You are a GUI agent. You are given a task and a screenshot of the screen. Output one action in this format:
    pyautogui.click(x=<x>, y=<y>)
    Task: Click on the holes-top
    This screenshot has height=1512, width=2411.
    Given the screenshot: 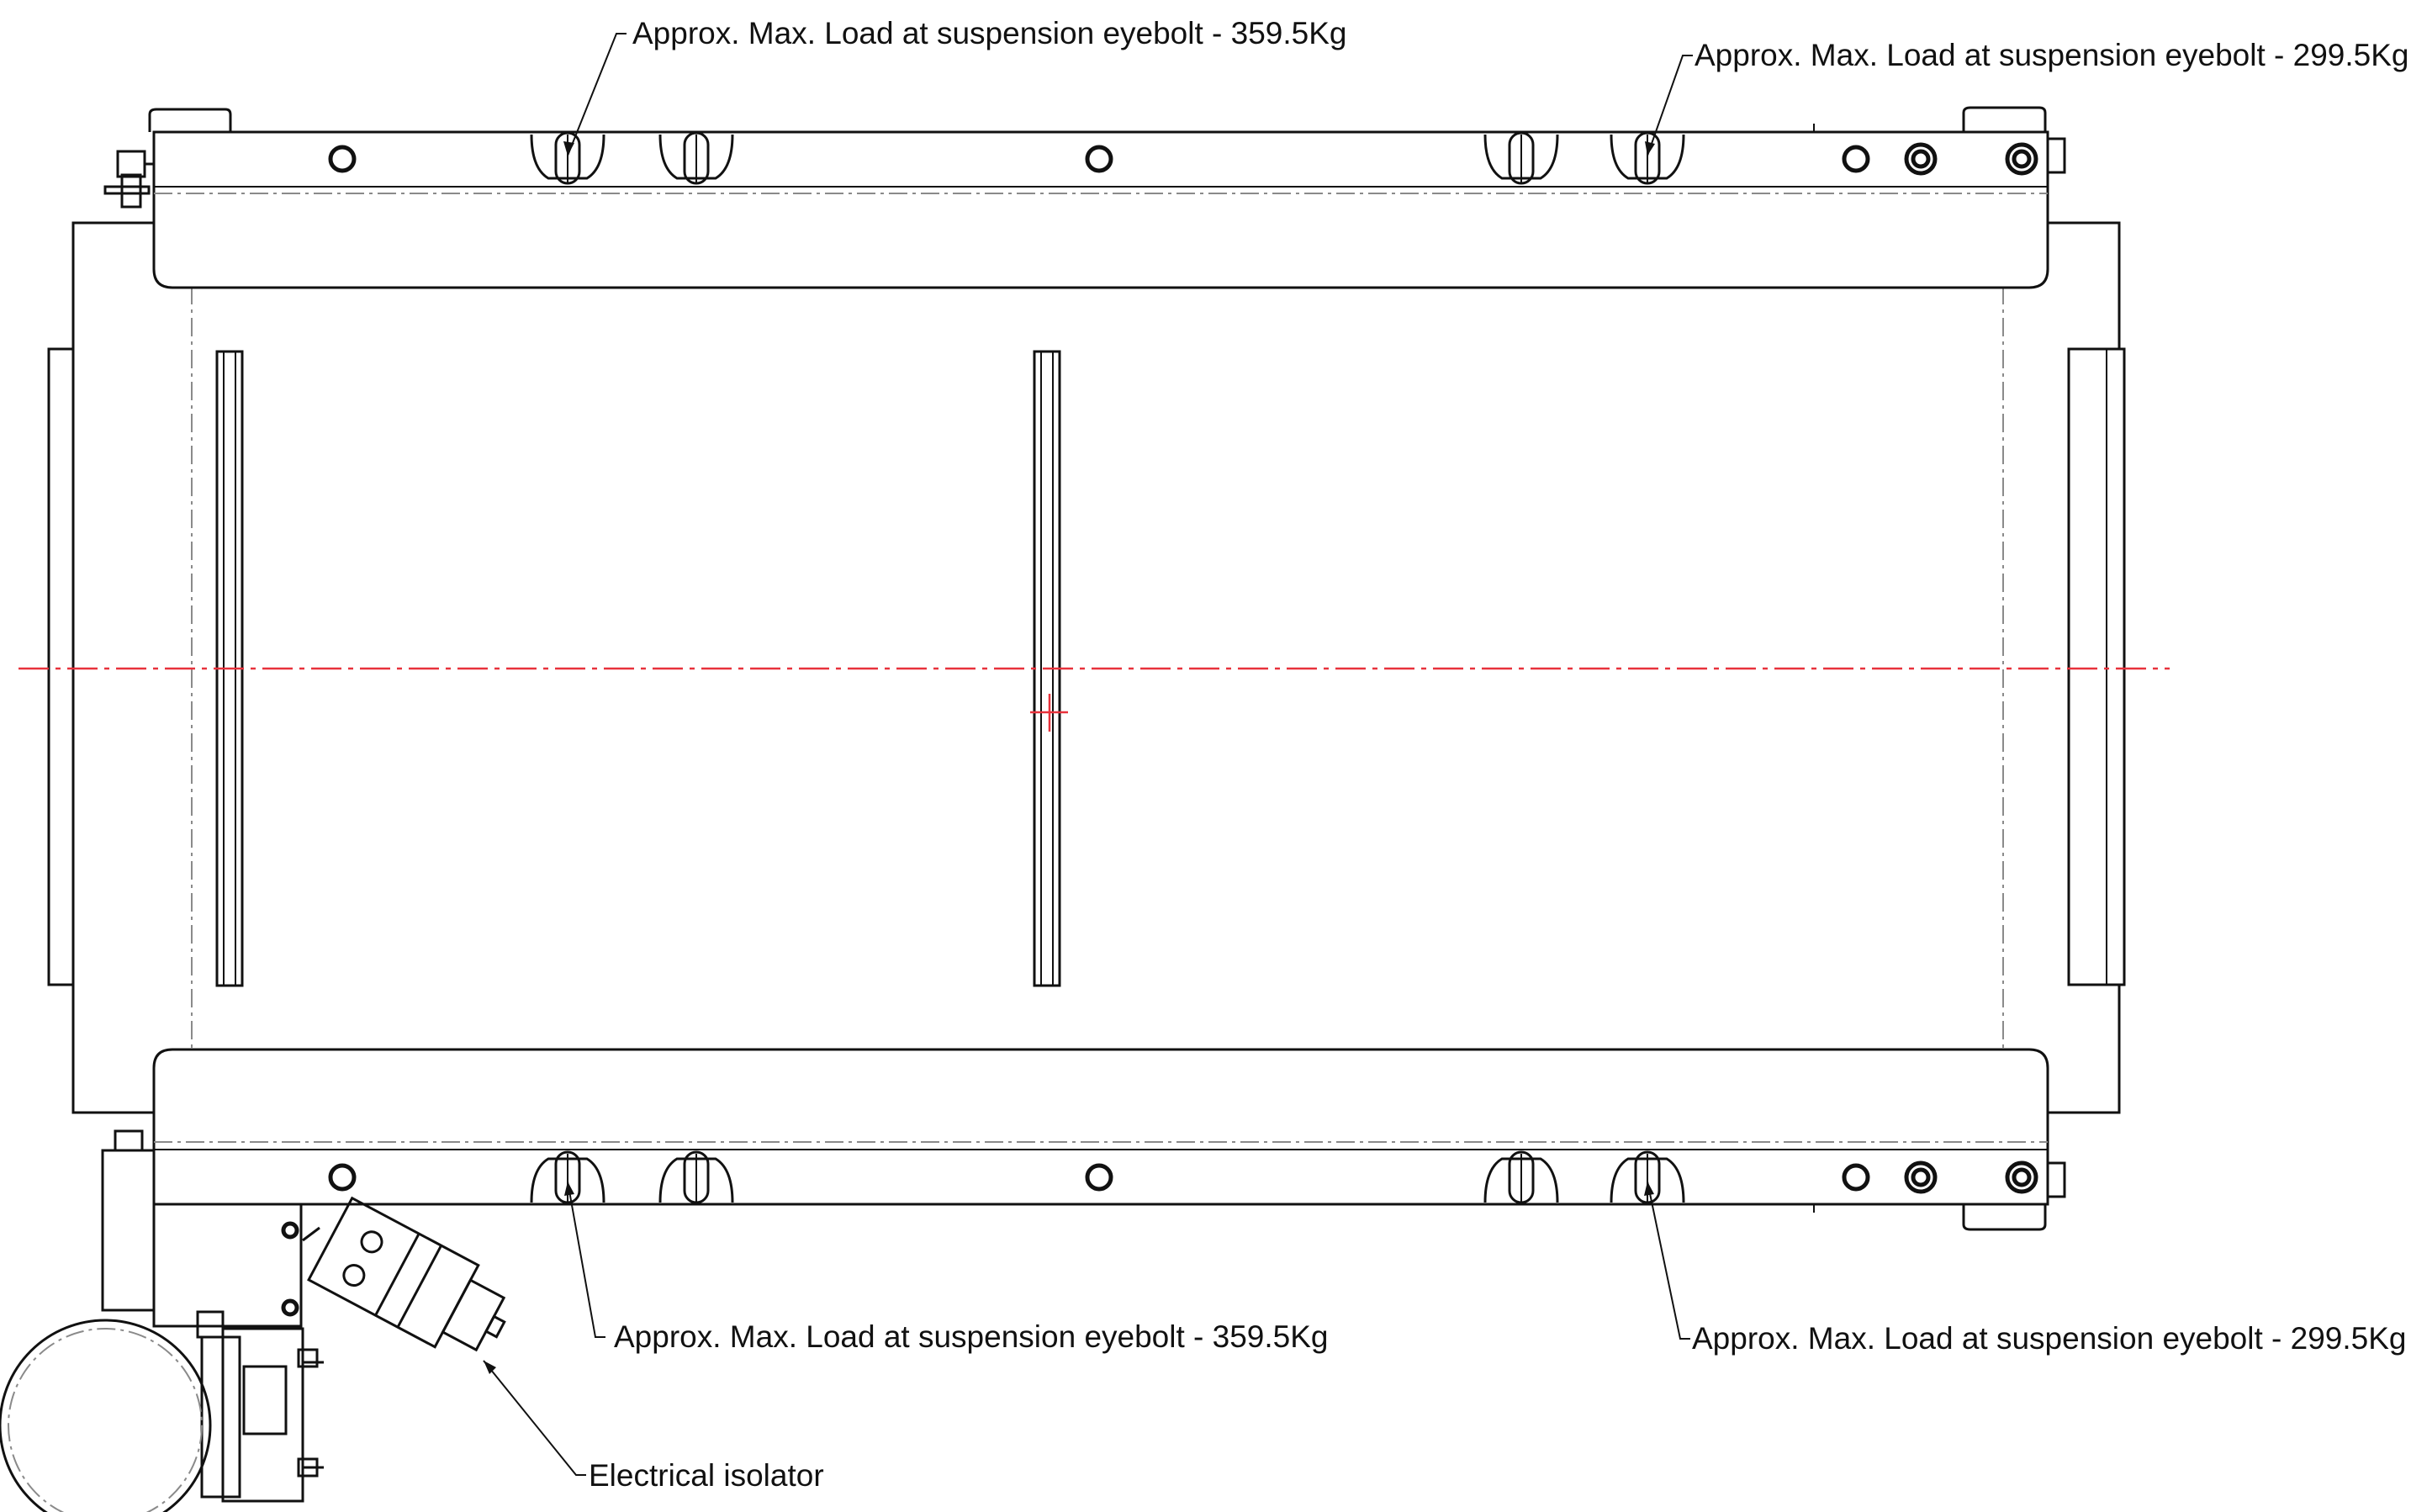 What is the action you would take?
    pyautogui.click(x=1183, y=159)
    